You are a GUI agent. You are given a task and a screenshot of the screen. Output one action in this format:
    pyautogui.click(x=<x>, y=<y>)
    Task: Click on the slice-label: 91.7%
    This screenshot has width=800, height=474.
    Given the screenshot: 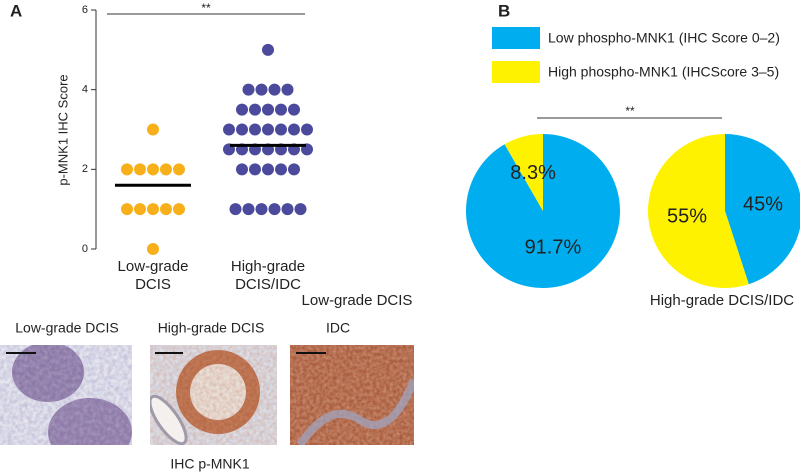 What is the action you would take?
    pyautogui.click(x=553, y=247)
    